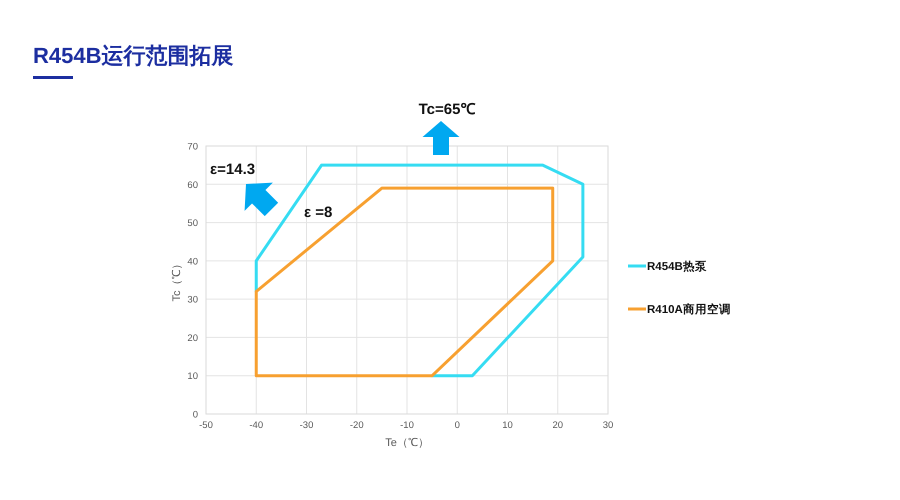 The width and height of the screenshot is (900, 500). I want to click on legend-label: R410A商用空调, so click(689, 309).